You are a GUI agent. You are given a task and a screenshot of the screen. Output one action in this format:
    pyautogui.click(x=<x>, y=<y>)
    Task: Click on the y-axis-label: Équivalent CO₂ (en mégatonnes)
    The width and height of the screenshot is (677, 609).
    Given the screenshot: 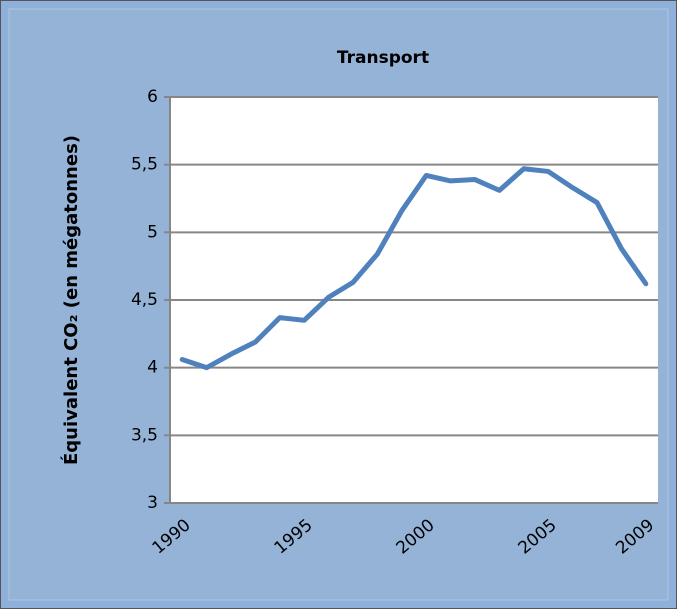 What is the action you would take?
    pyautogui.click(x=71, y=300)
    